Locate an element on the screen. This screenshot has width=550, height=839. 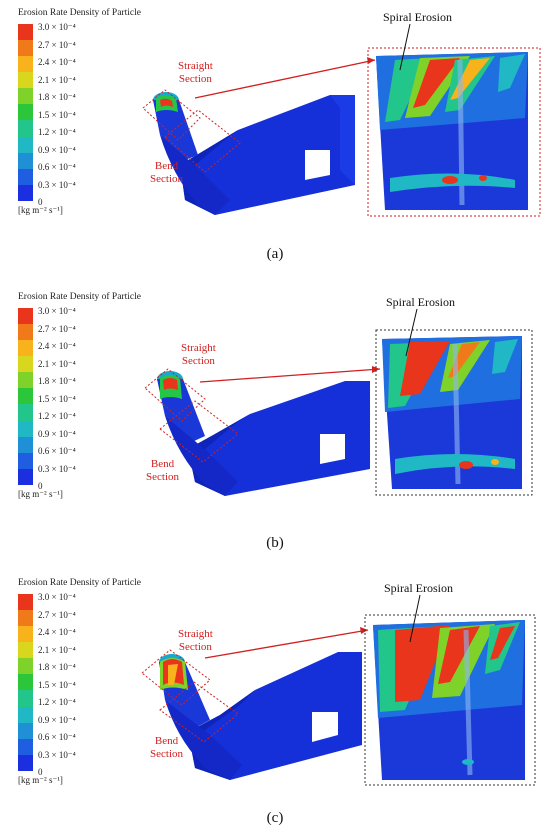
caption-b: (b) is located at coordinates (275, 543).